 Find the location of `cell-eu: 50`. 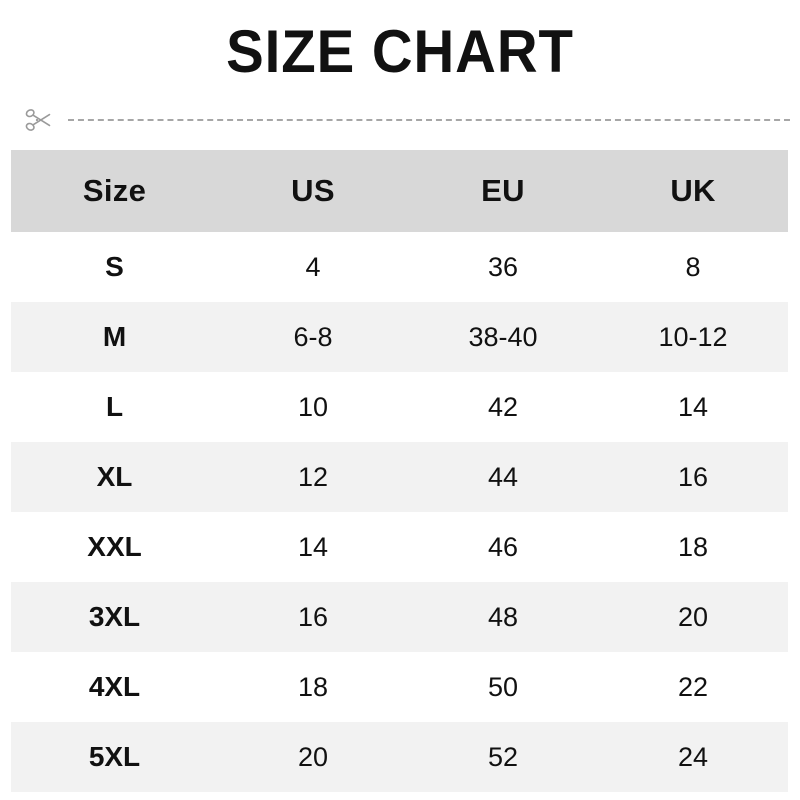

cell-eu: 50 is located at coordinates (503, 686).